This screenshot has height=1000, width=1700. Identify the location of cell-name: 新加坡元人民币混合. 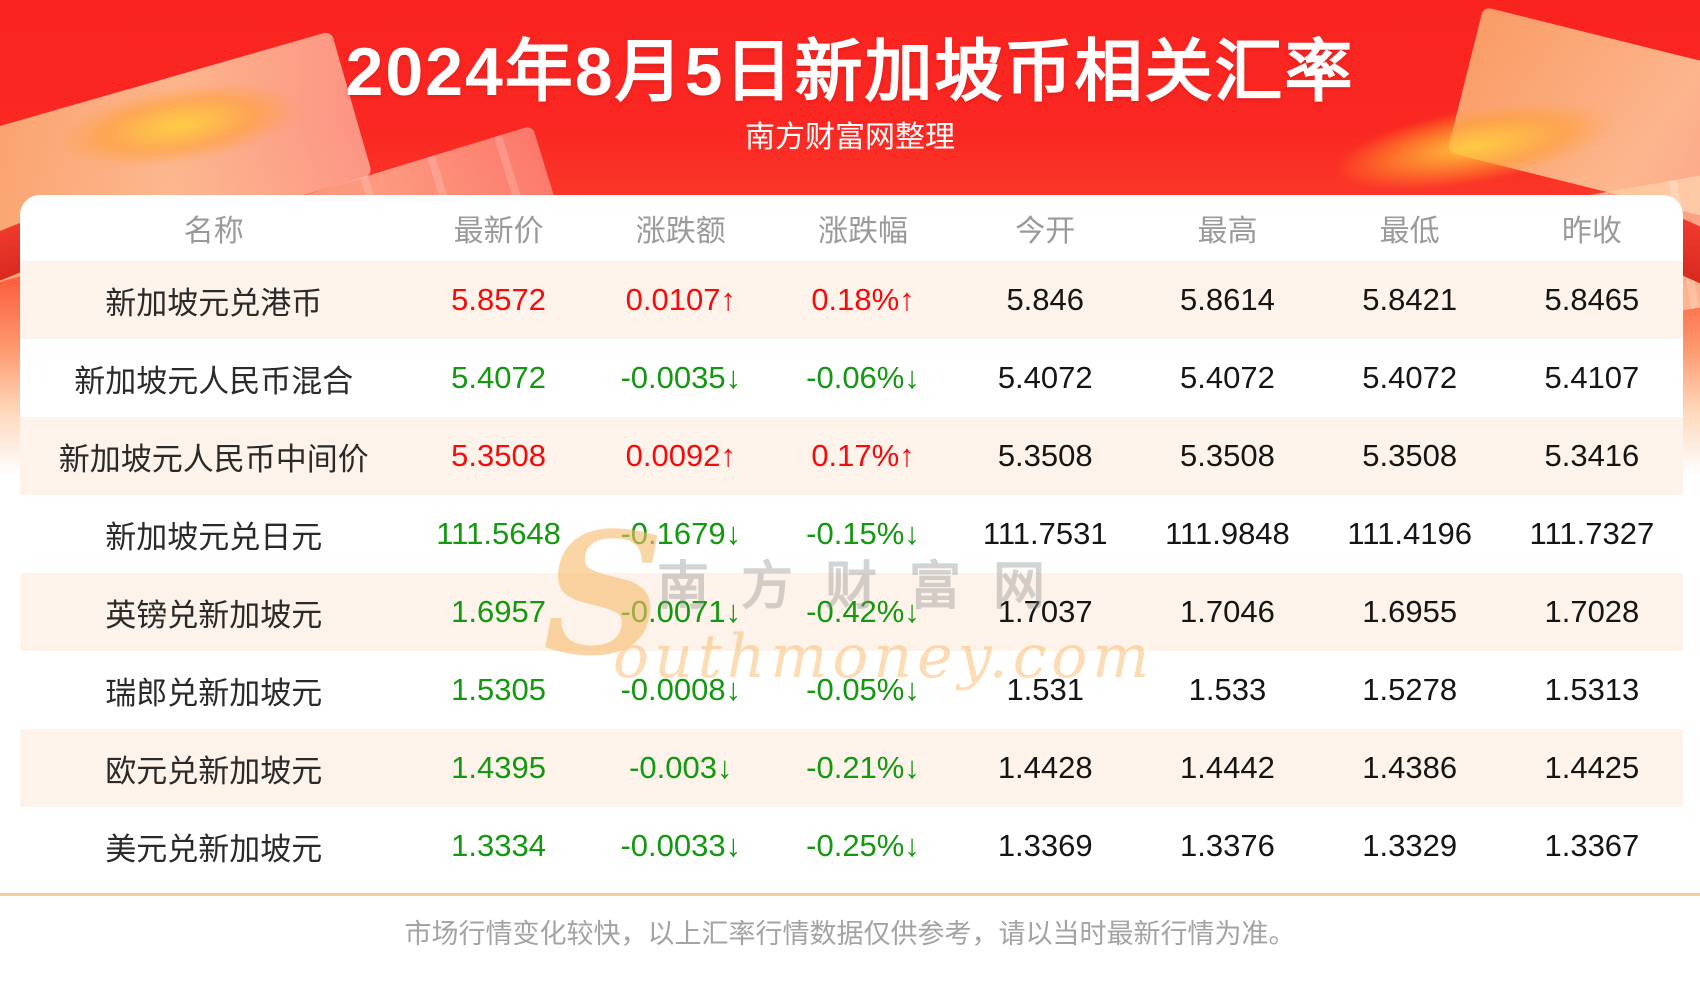
(214, 381).